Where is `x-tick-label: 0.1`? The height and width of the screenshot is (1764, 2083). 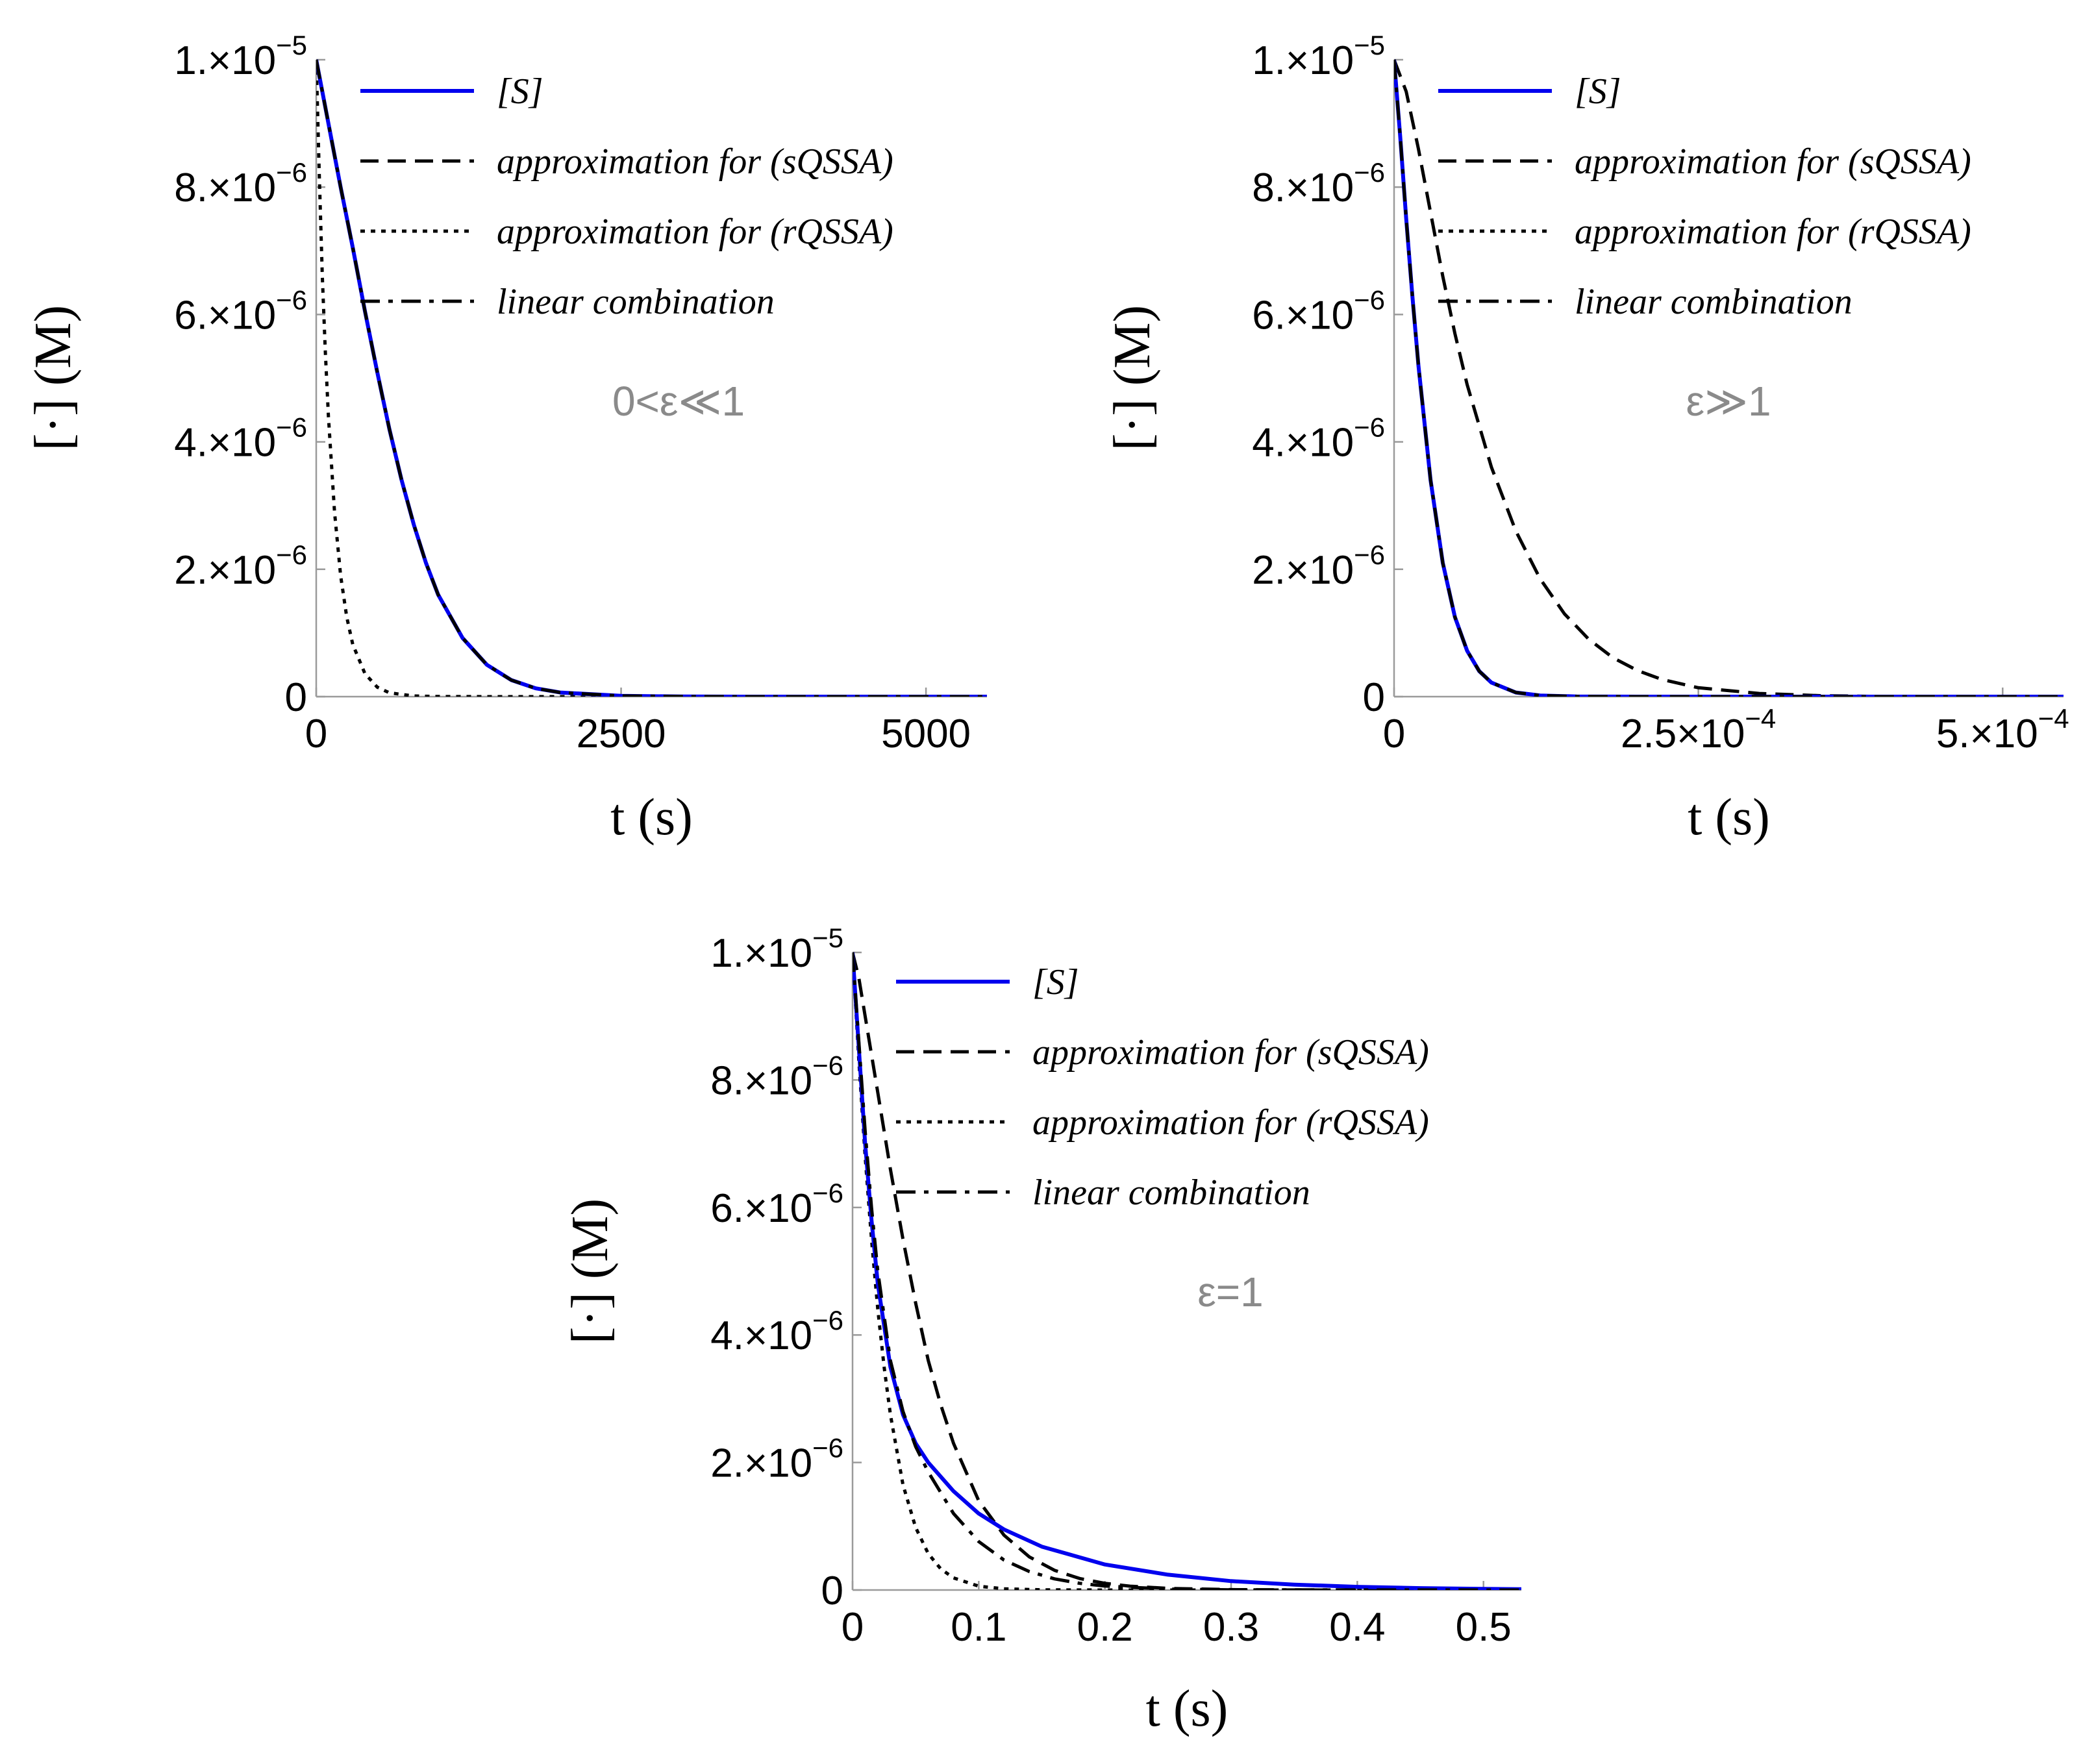 x-tick-label: 0.1 is located at coordinates (979, 1627).